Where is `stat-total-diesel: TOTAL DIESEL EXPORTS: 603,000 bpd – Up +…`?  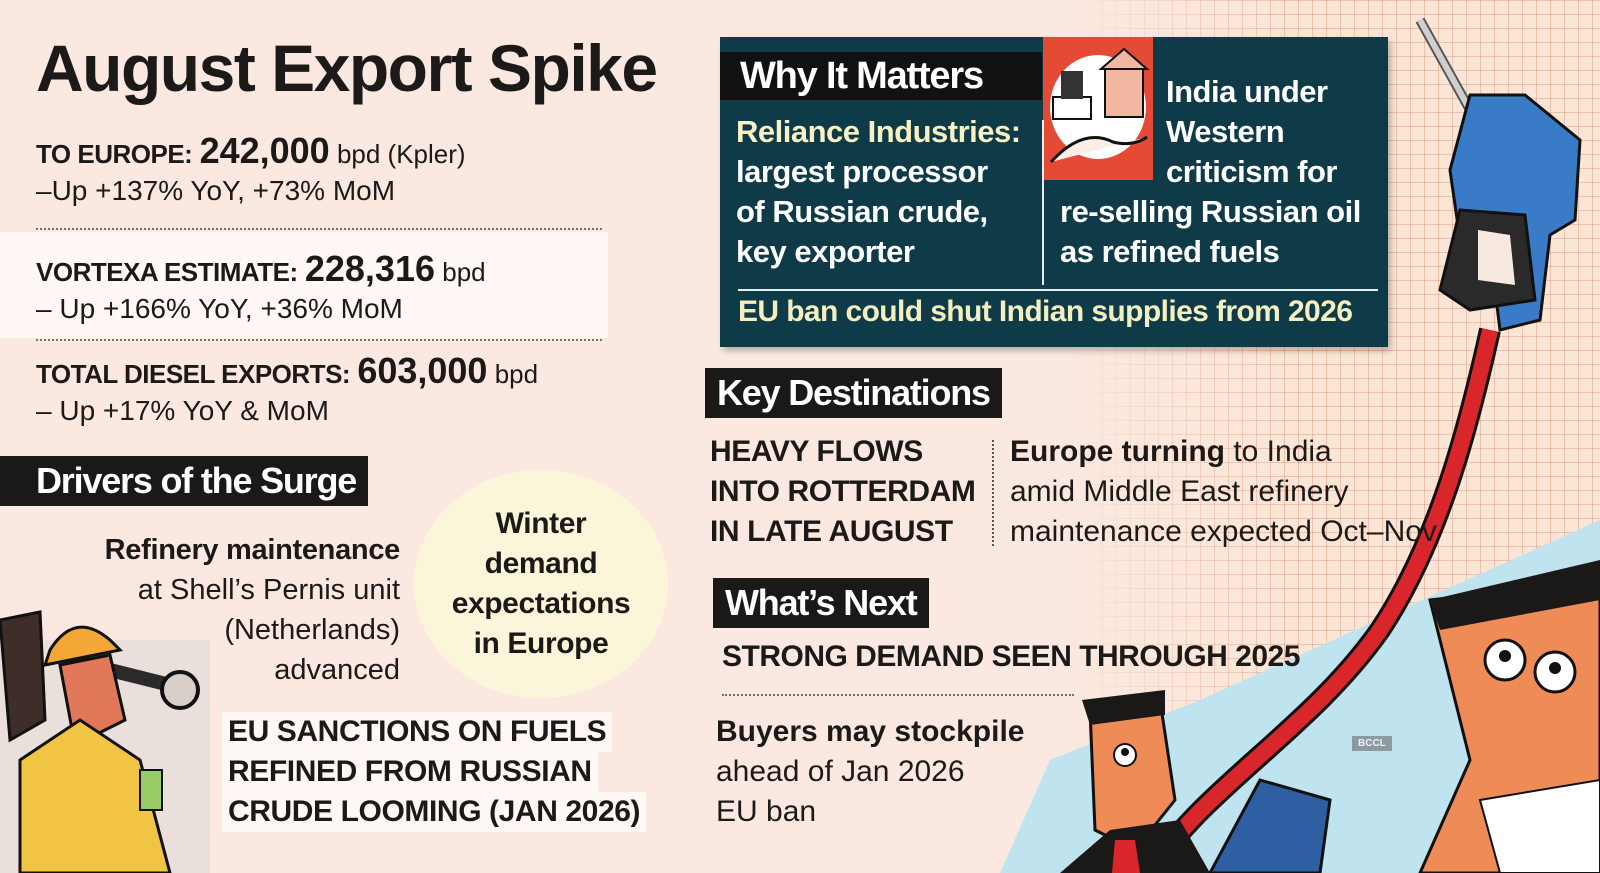 stat-total-diesel: TOTAL DIESEL EXPORTS: 603,000 bpd – Up +… is located at coordinates (287, 388).